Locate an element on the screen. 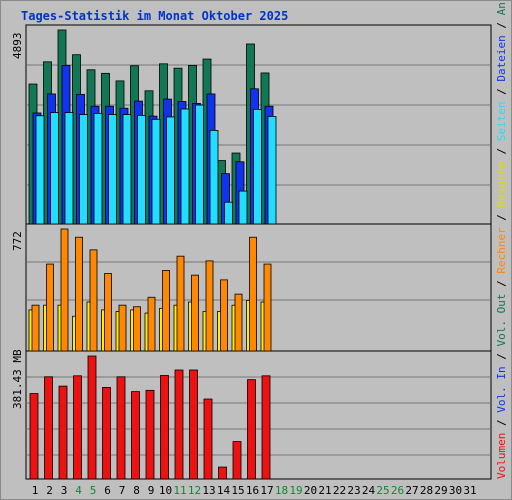 The width and height of the screenshot is (512, 500). side-legend-part-14: Anfragen is located at coordinates (501, 8).